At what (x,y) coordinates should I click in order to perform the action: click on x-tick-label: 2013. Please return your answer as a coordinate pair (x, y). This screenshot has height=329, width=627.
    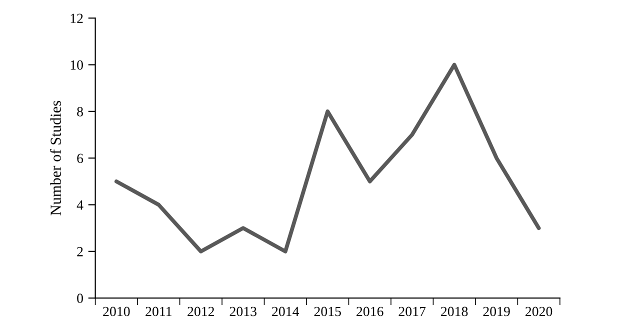
    Looking at the image, I should click on (243, 311).